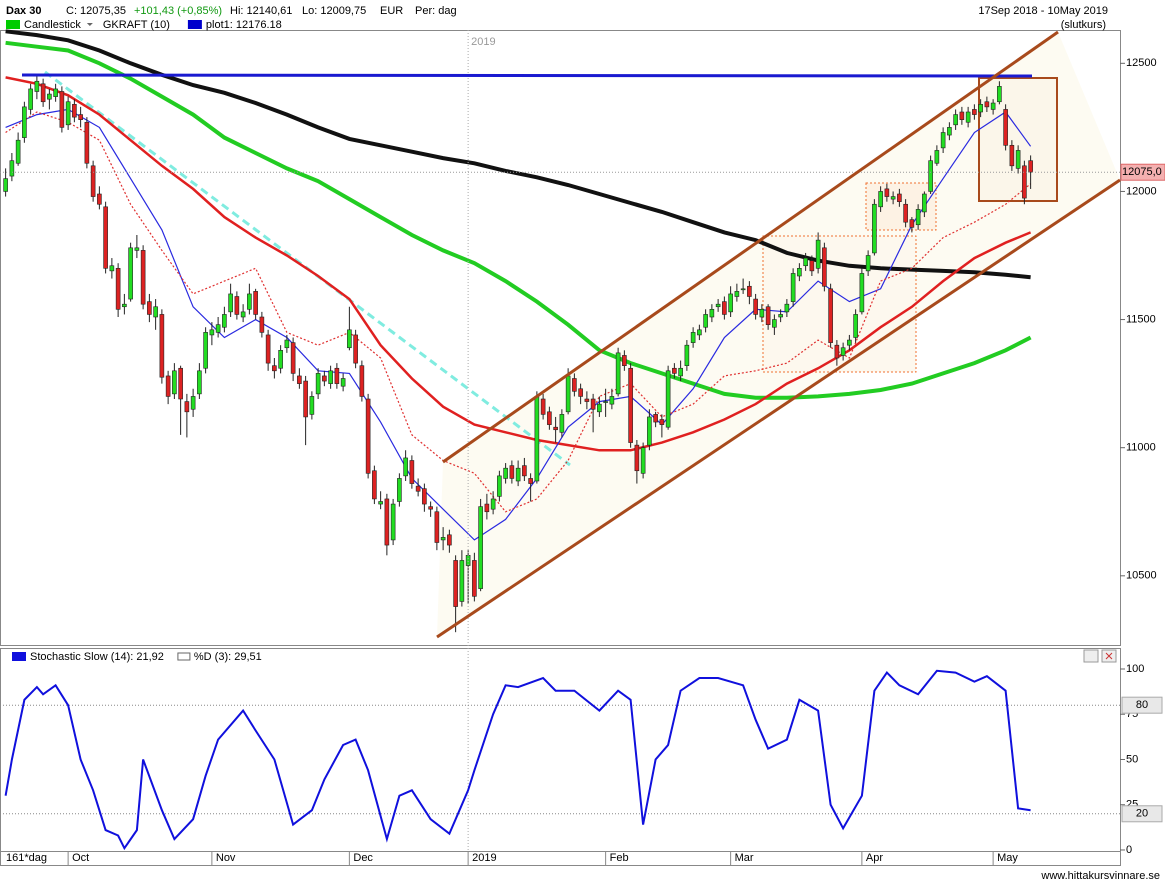  What do you see at coordinates (560, 858) in the screenshot?
I see `date-axis` at bounding box center [560, 858].